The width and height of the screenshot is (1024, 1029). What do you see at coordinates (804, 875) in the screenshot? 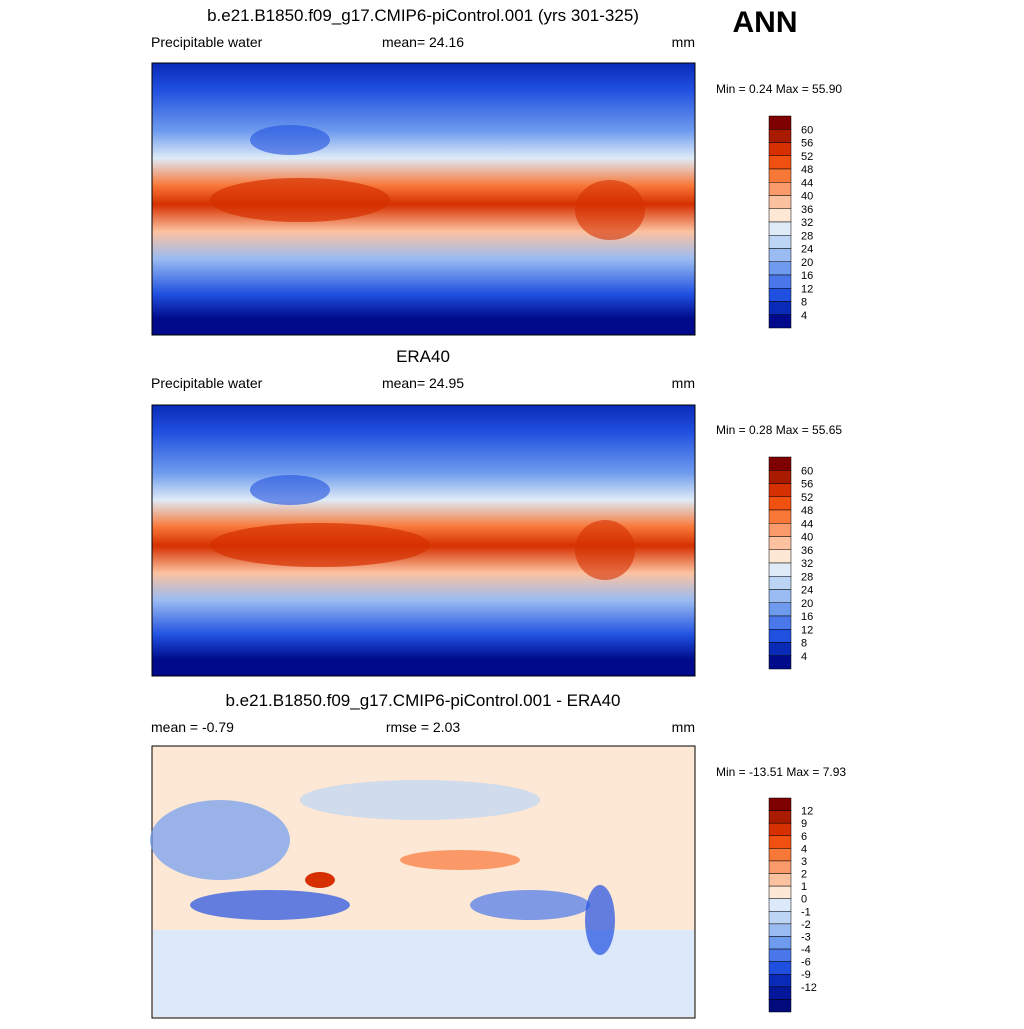
I see `colorbar-label: 2` at bounding box center [804, 875].